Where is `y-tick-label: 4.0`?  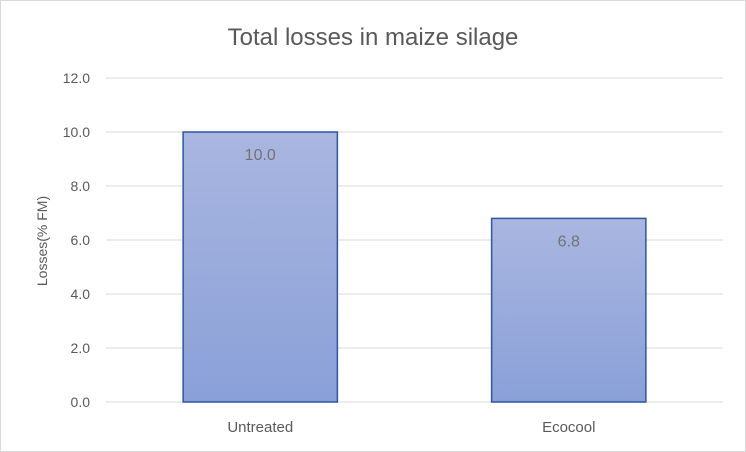 y-tick-label: 4.0 is located at coordinates (81, 294).